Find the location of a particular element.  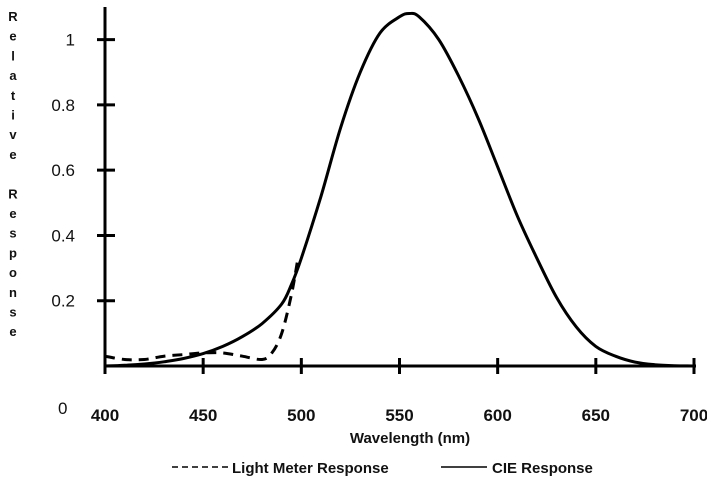

y-label-letter: p is located at coordinates (13, 252).